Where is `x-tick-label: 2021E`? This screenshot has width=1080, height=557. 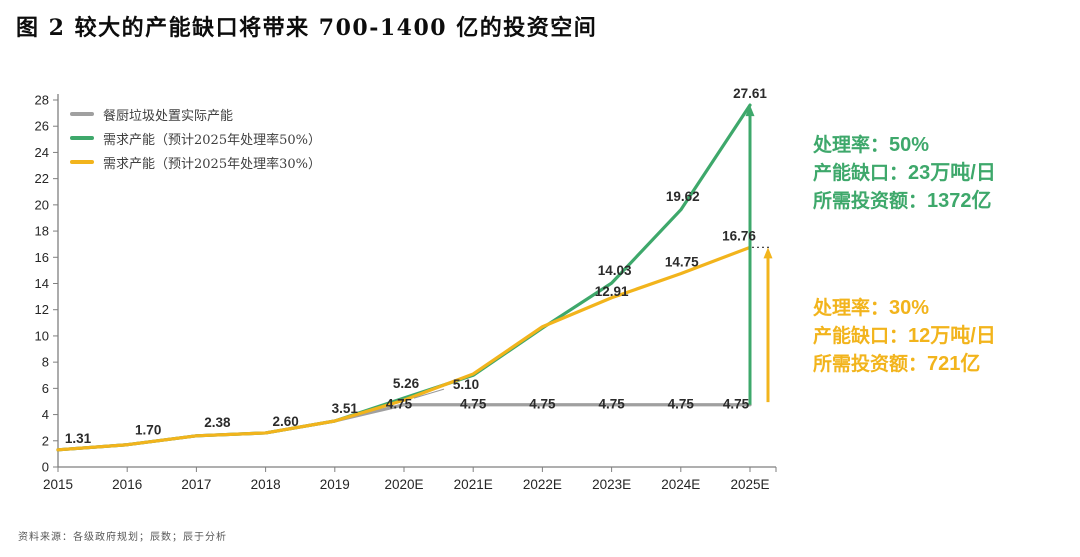 x-tick-label: 2021E is located at coordinates (473, 484).